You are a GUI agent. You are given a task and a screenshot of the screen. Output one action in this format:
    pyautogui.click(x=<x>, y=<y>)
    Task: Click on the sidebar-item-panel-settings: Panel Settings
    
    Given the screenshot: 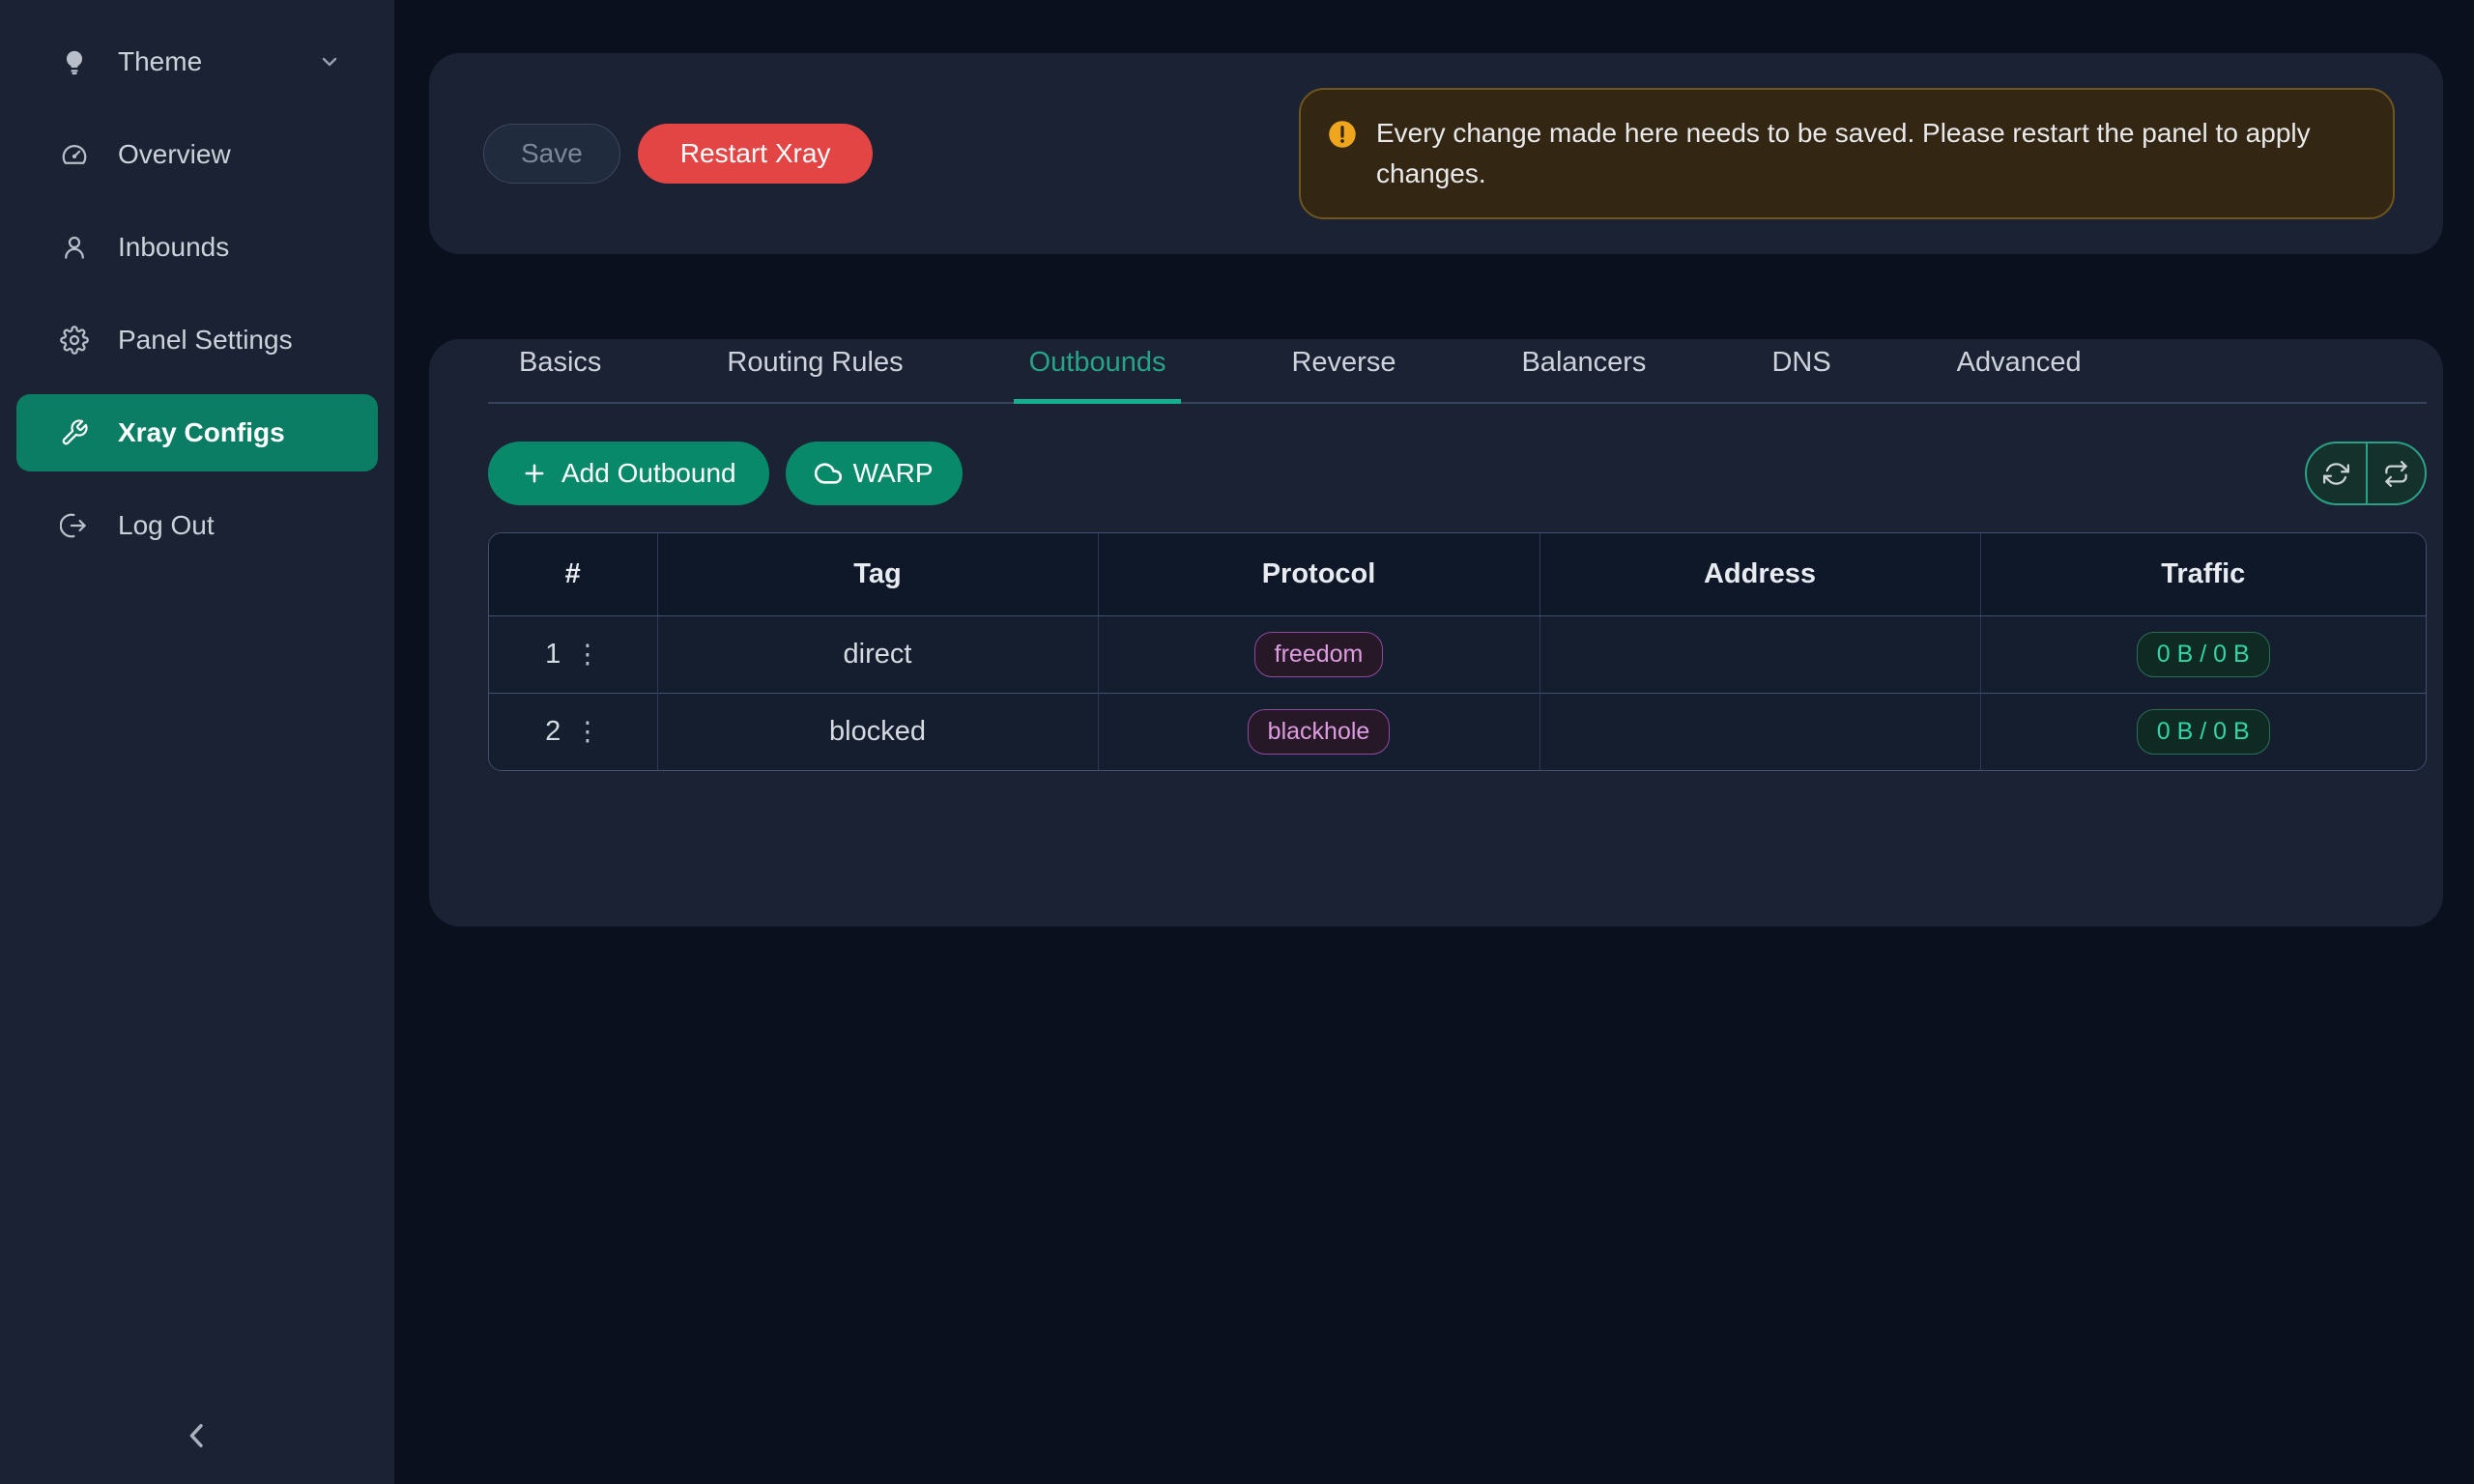 What is the action you would take?
    pyautogui.click(x=197, y=340)
    